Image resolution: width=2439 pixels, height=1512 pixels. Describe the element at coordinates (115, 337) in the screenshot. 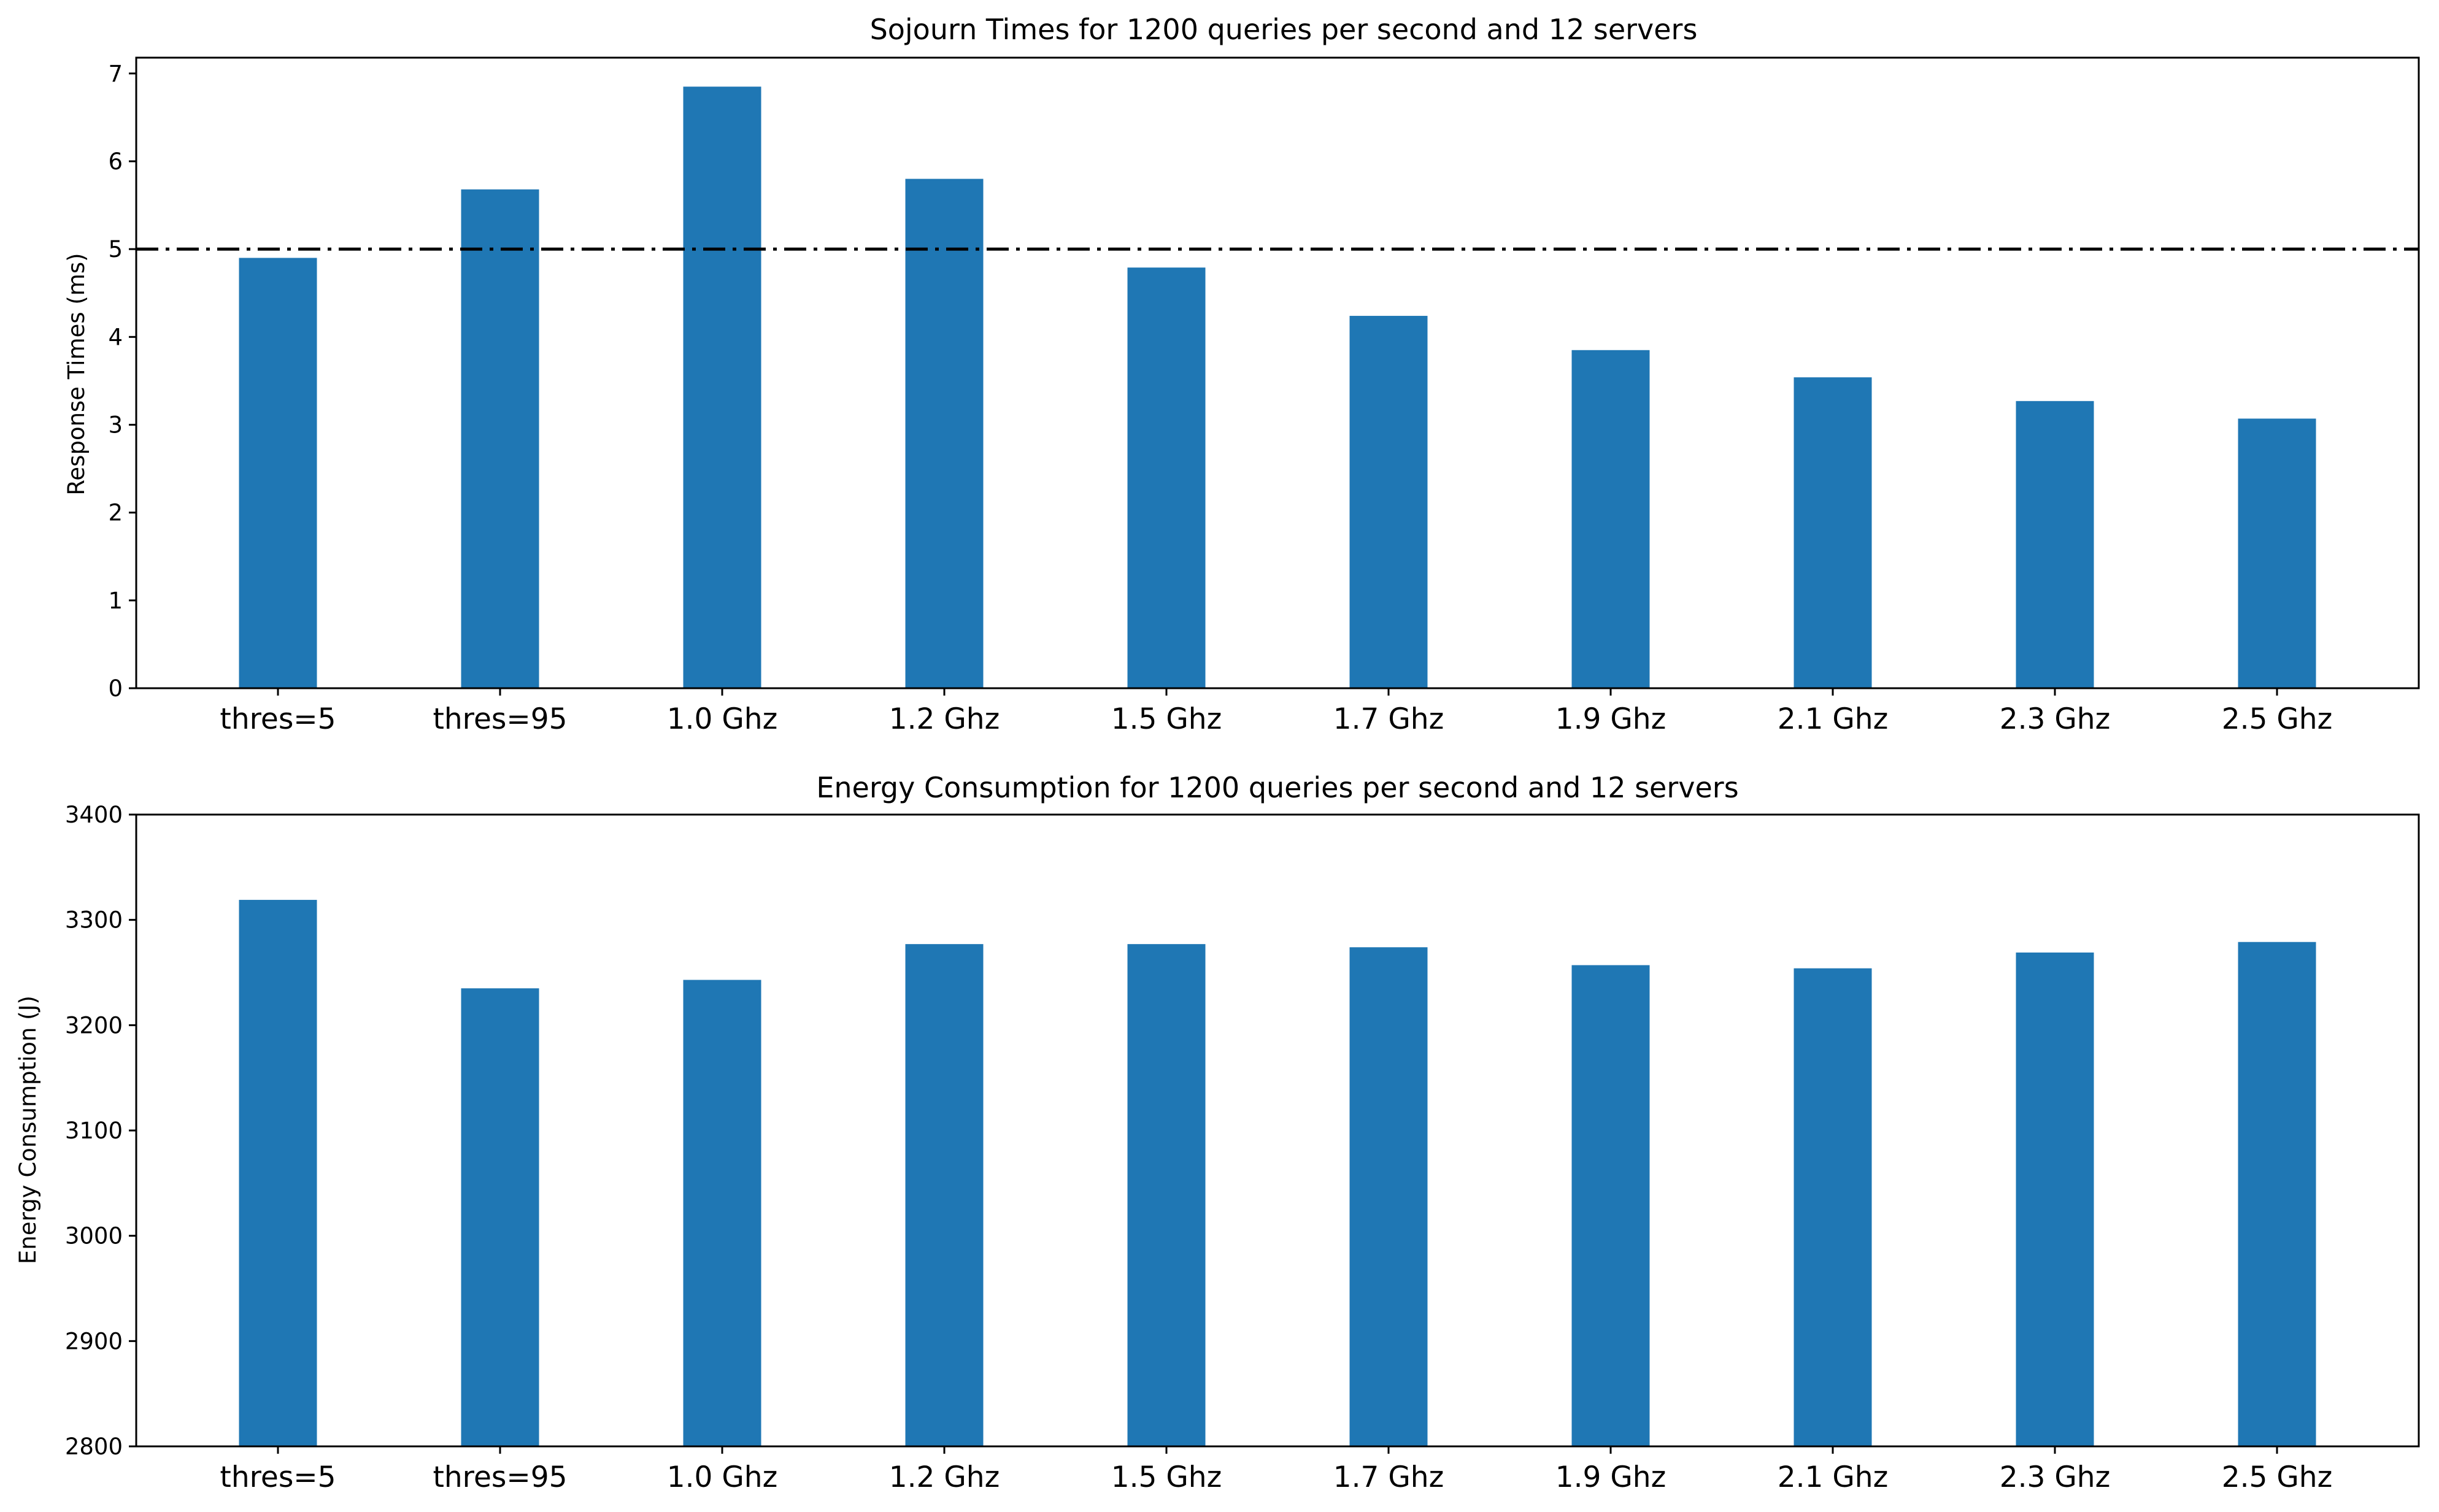

I see `y-tick-label: 4` at that location.